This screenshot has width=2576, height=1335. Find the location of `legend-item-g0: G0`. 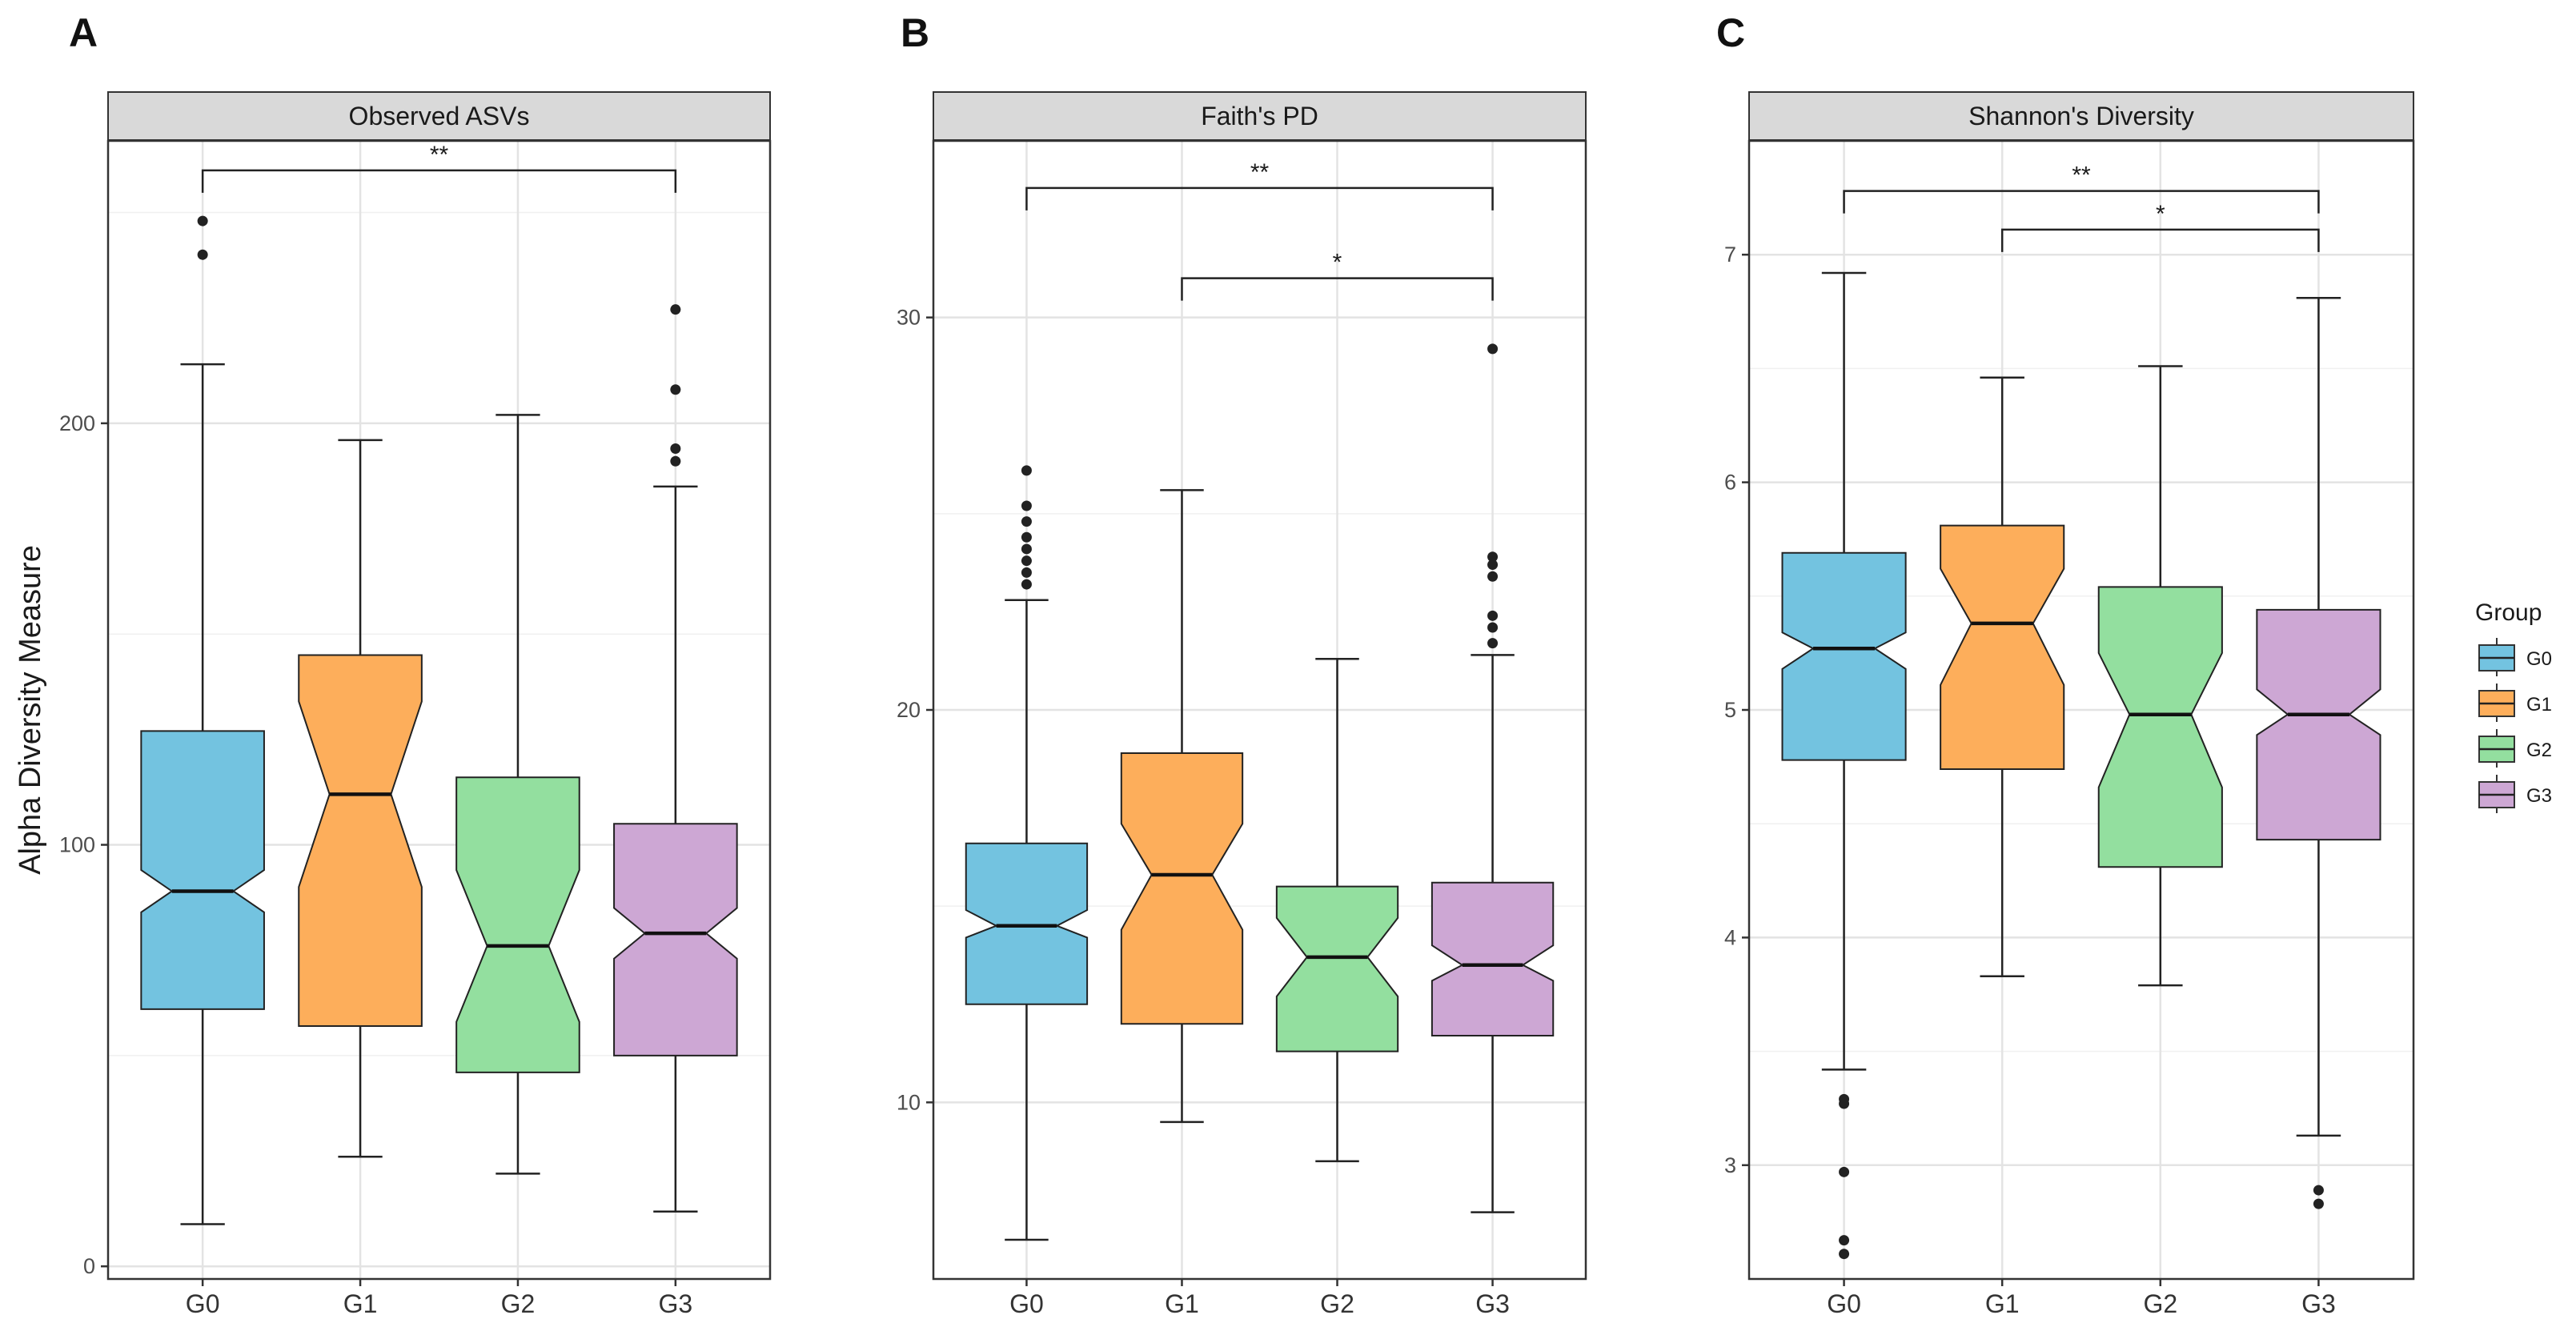

legend-item-g0: G0 is located at coordinates (2515, 657).